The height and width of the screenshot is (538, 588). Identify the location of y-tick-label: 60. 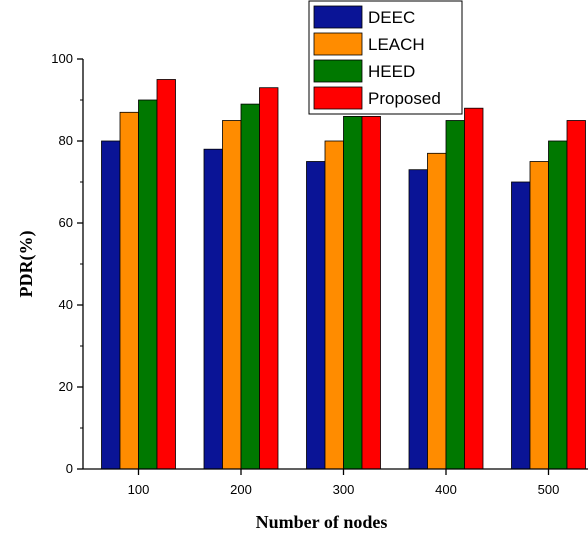
(66, 222).